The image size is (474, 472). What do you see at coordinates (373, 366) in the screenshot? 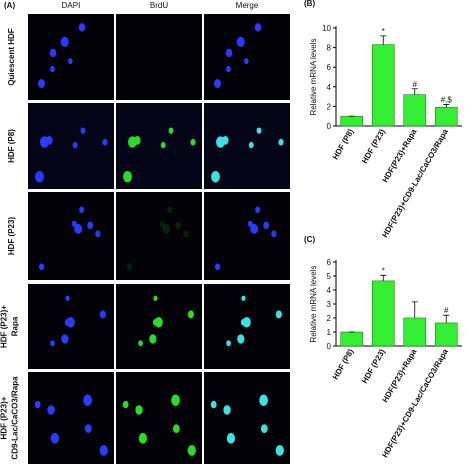
I see `x-tick-label: HDF (P23)` at bounding box center [373, 366].